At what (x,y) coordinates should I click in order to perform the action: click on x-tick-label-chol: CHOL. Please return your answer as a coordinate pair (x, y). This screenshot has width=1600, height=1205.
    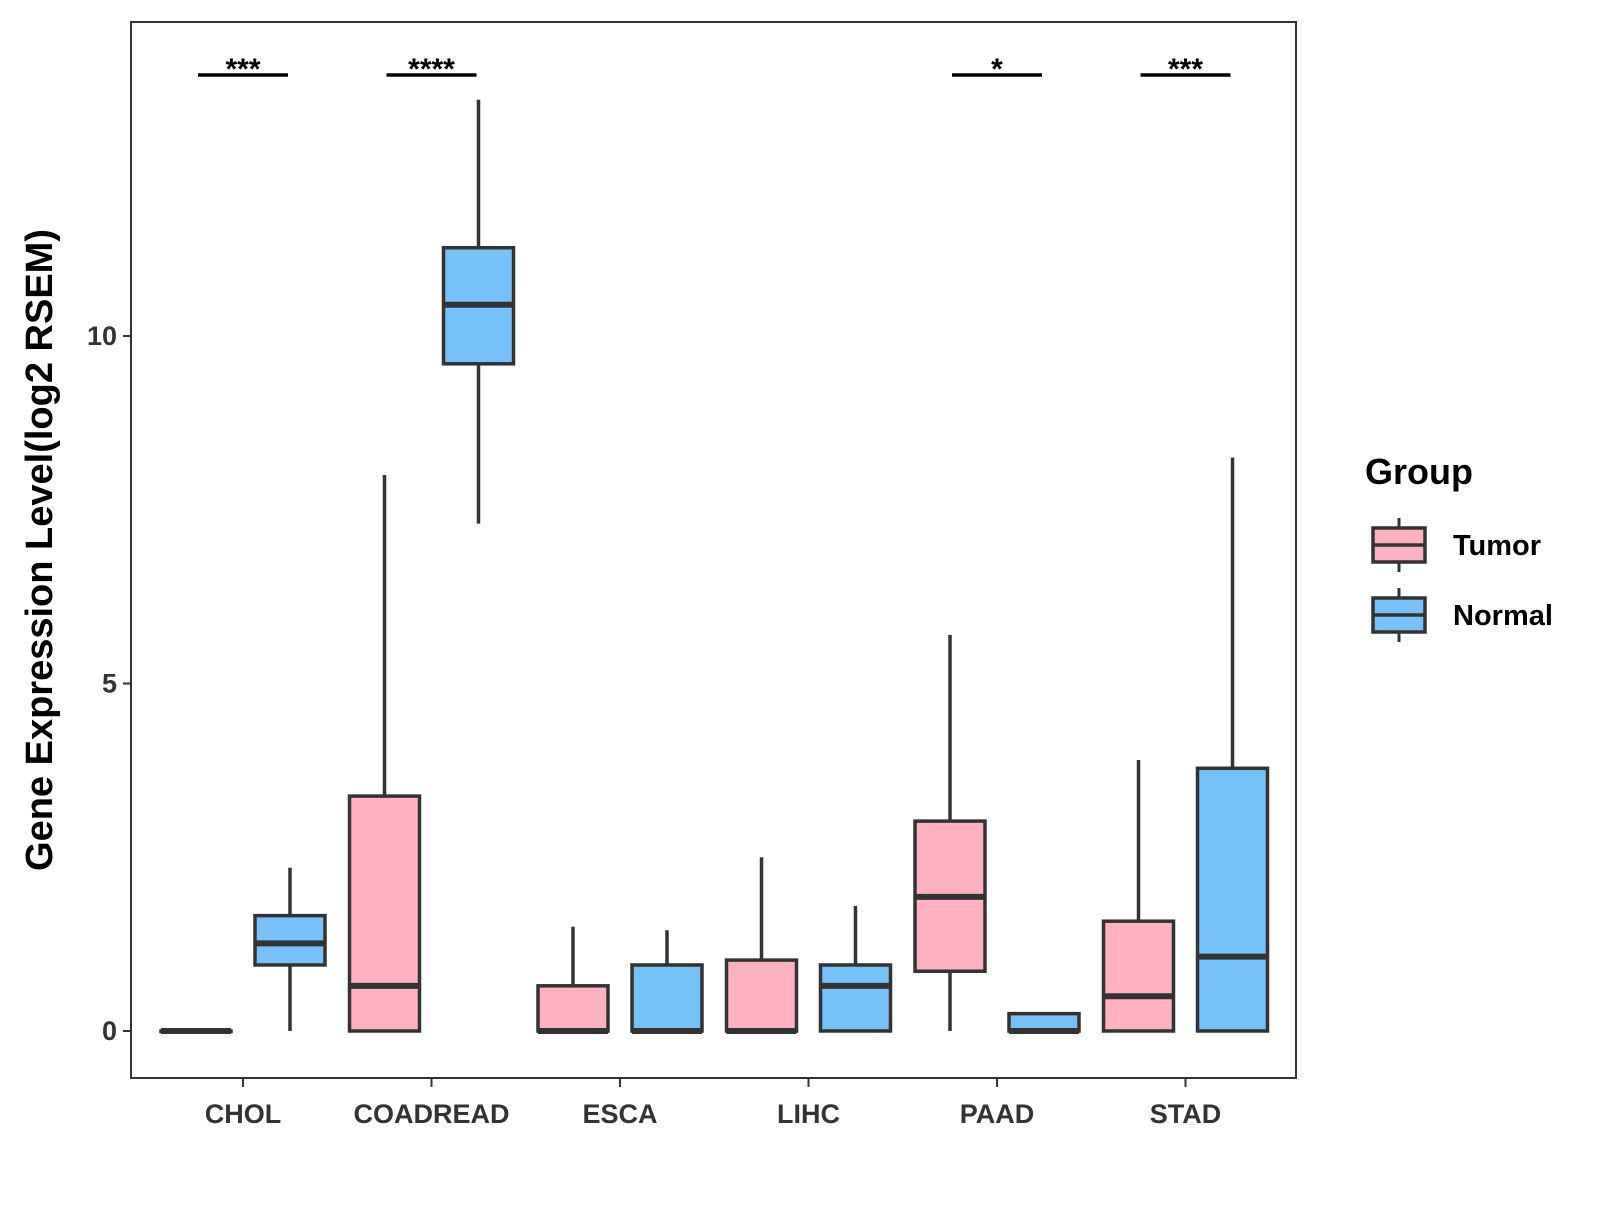
    Looking at the image, I should click on (243, 1114).